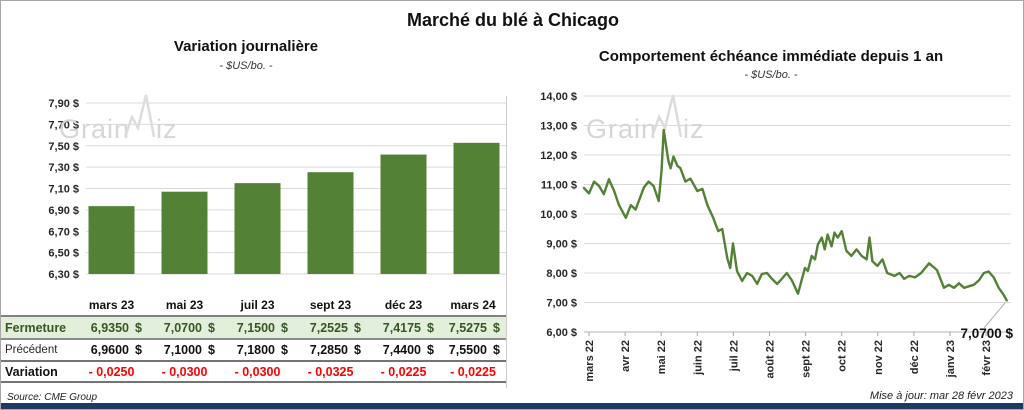  I want to click on cell-value: 7,2525, so click(328, 327).